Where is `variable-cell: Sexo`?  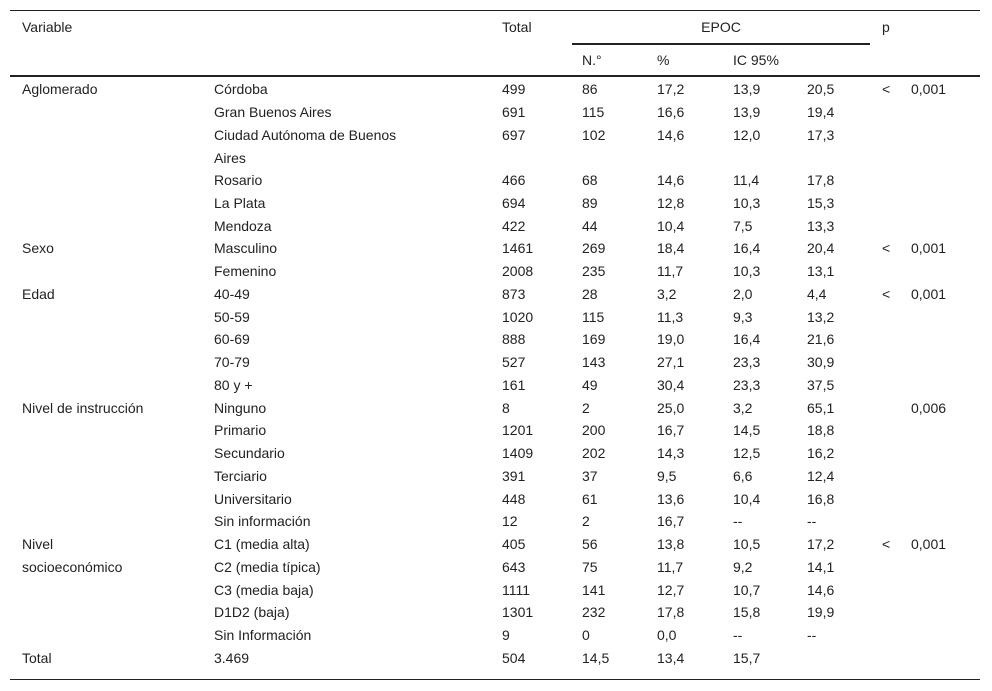
variable-cell: Sexo is located at coordinates (38, 248).